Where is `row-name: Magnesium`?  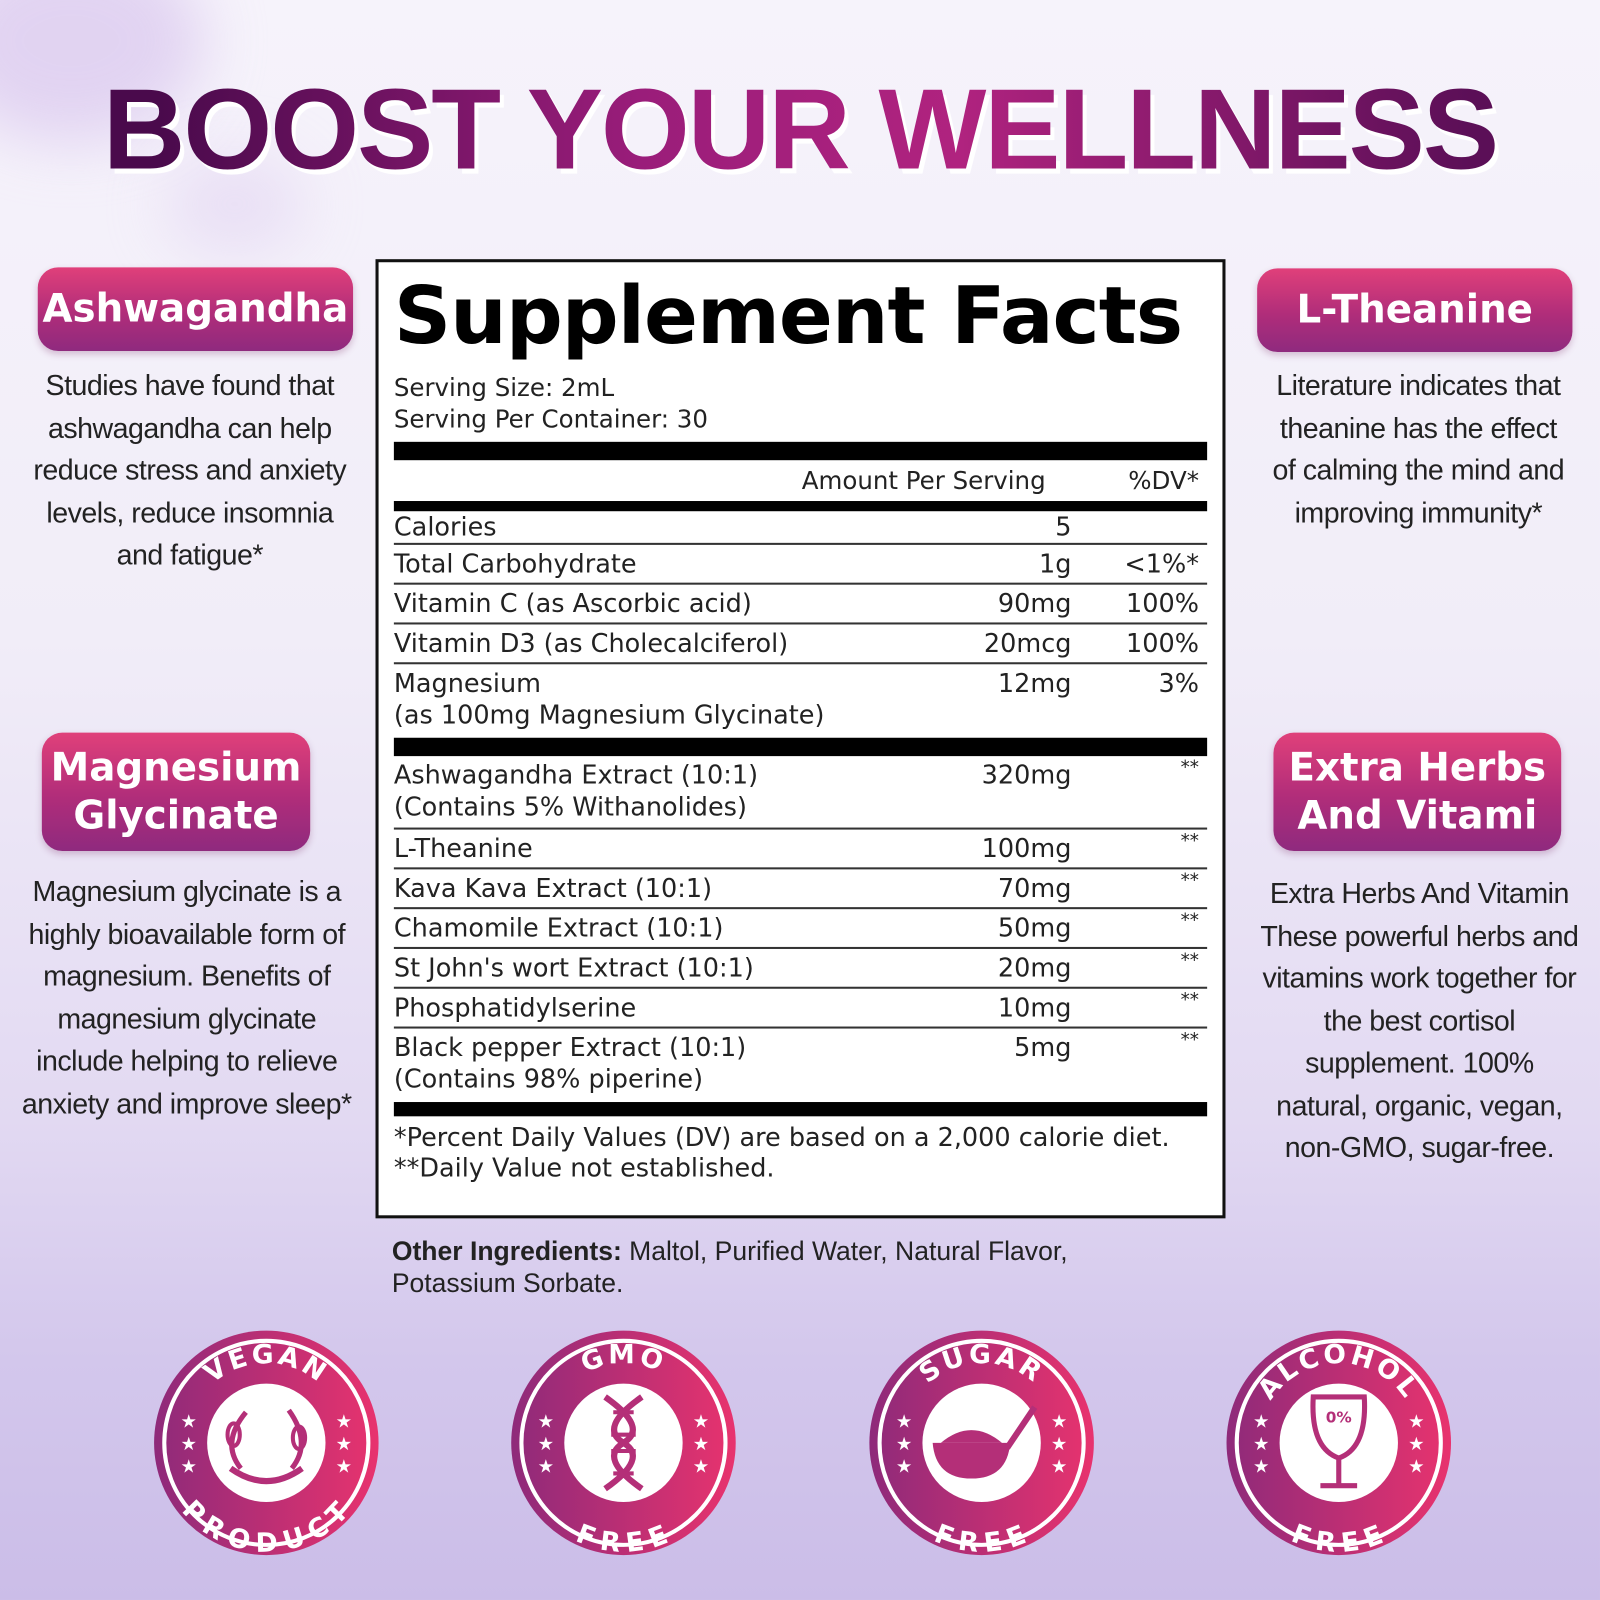
row-name: Magnesium is located at coordinates (467, 683).